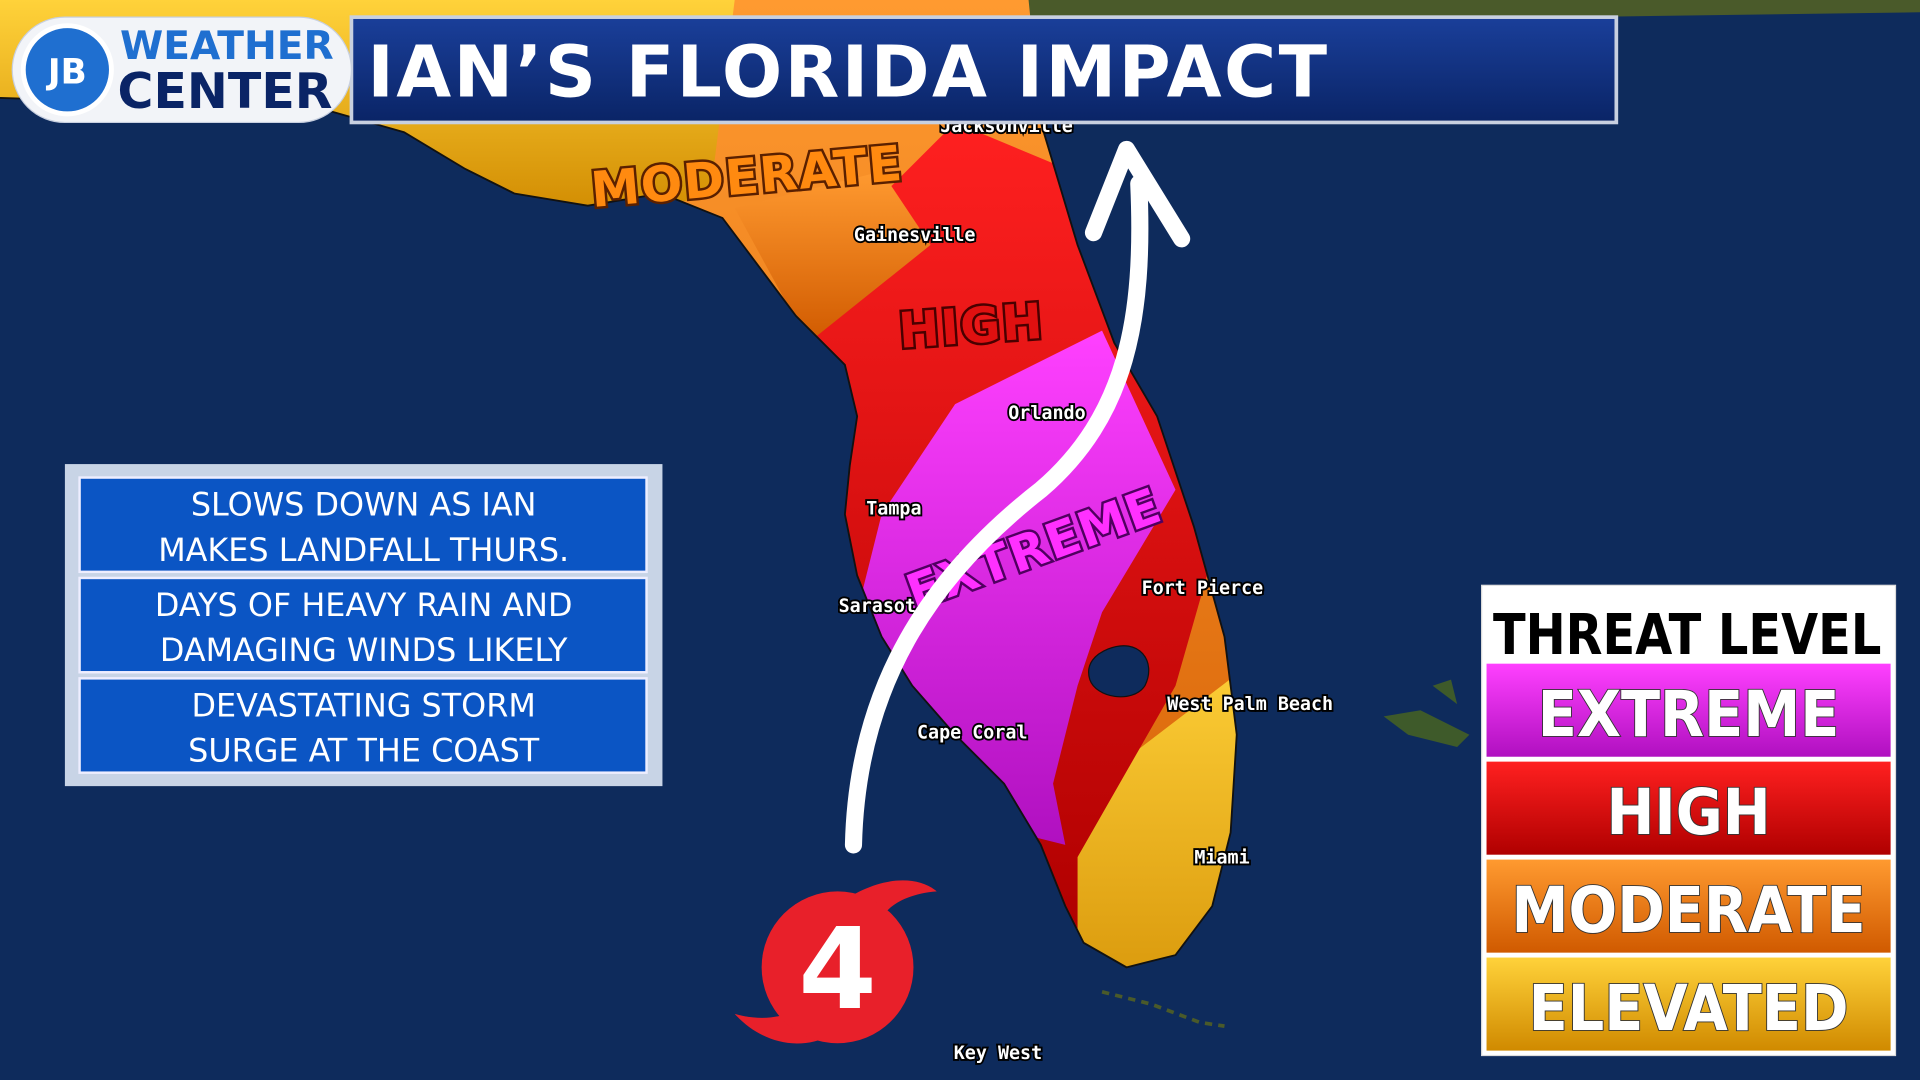 Image resolution: width=1920 pixels, height=1080 pixels. Describe the element at coordinates (227, 46) in the screenshot. I see `logo-line1: WEATHER` at that location.